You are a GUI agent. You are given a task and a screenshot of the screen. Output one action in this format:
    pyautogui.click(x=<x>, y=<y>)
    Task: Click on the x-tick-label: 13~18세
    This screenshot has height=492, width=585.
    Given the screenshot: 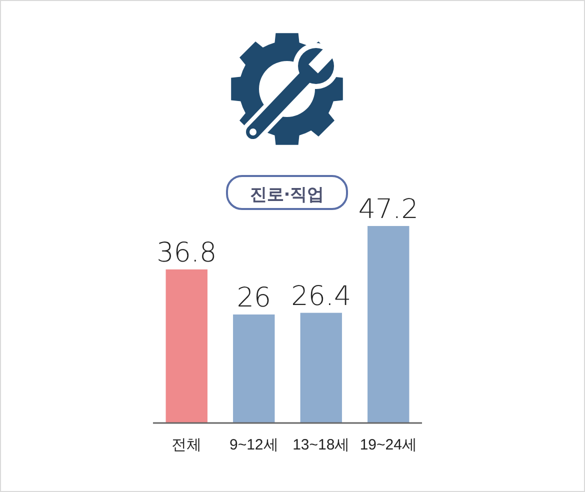 What is the action you would take?
    pyautogui.click(x=321, y=445)
    